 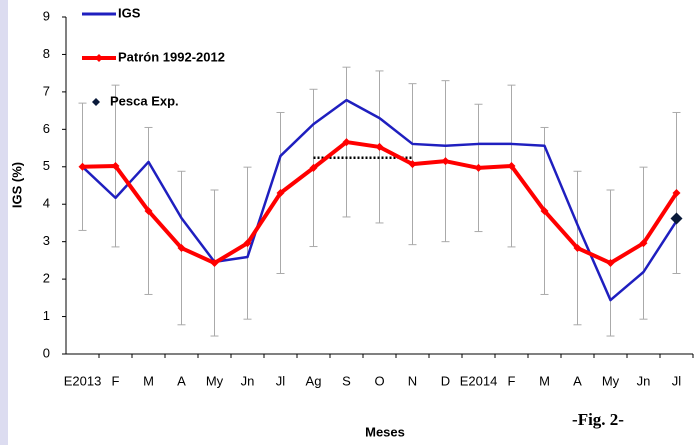 What do you see at coordinates (46, 240) in the screenshot?
I see `y-tick-label: 3` at bounding box center [46, 240].